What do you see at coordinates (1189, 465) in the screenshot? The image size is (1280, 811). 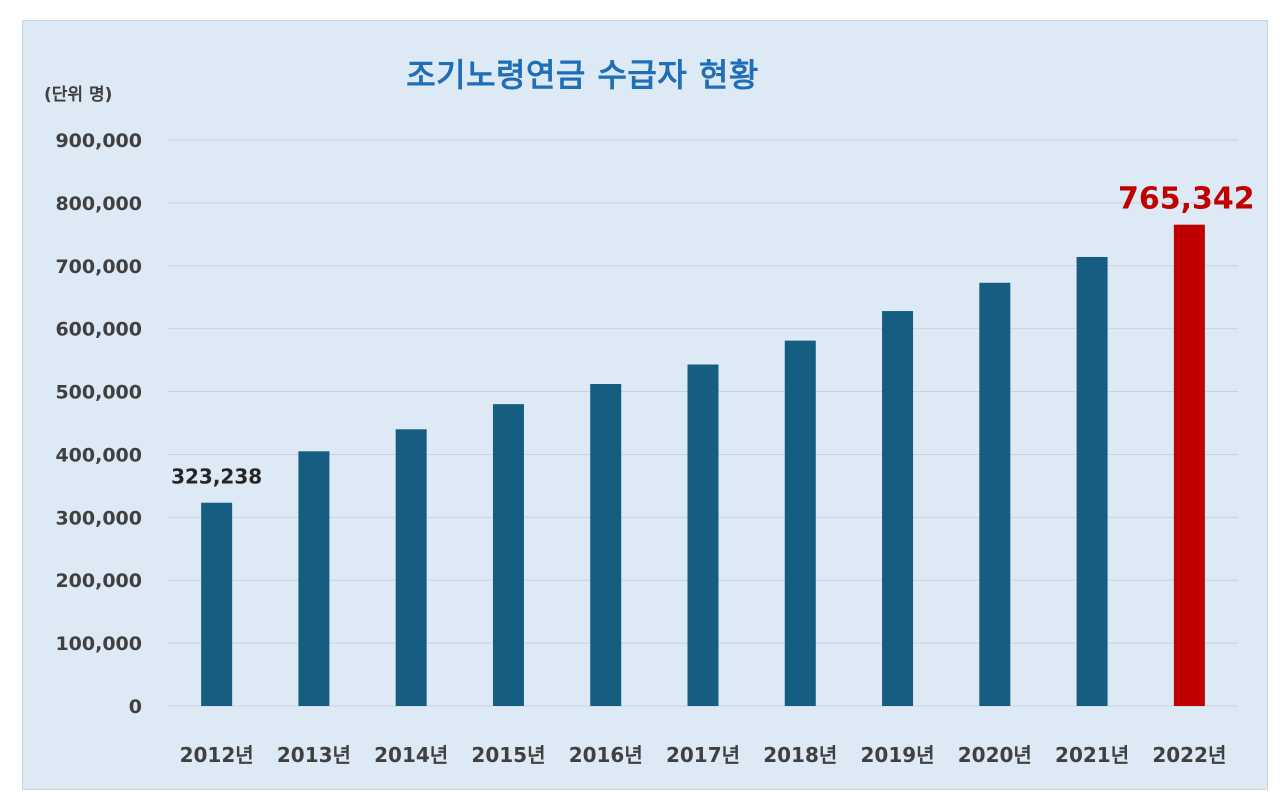 I see `bar-highlight` at bounding box center [1189, 465].